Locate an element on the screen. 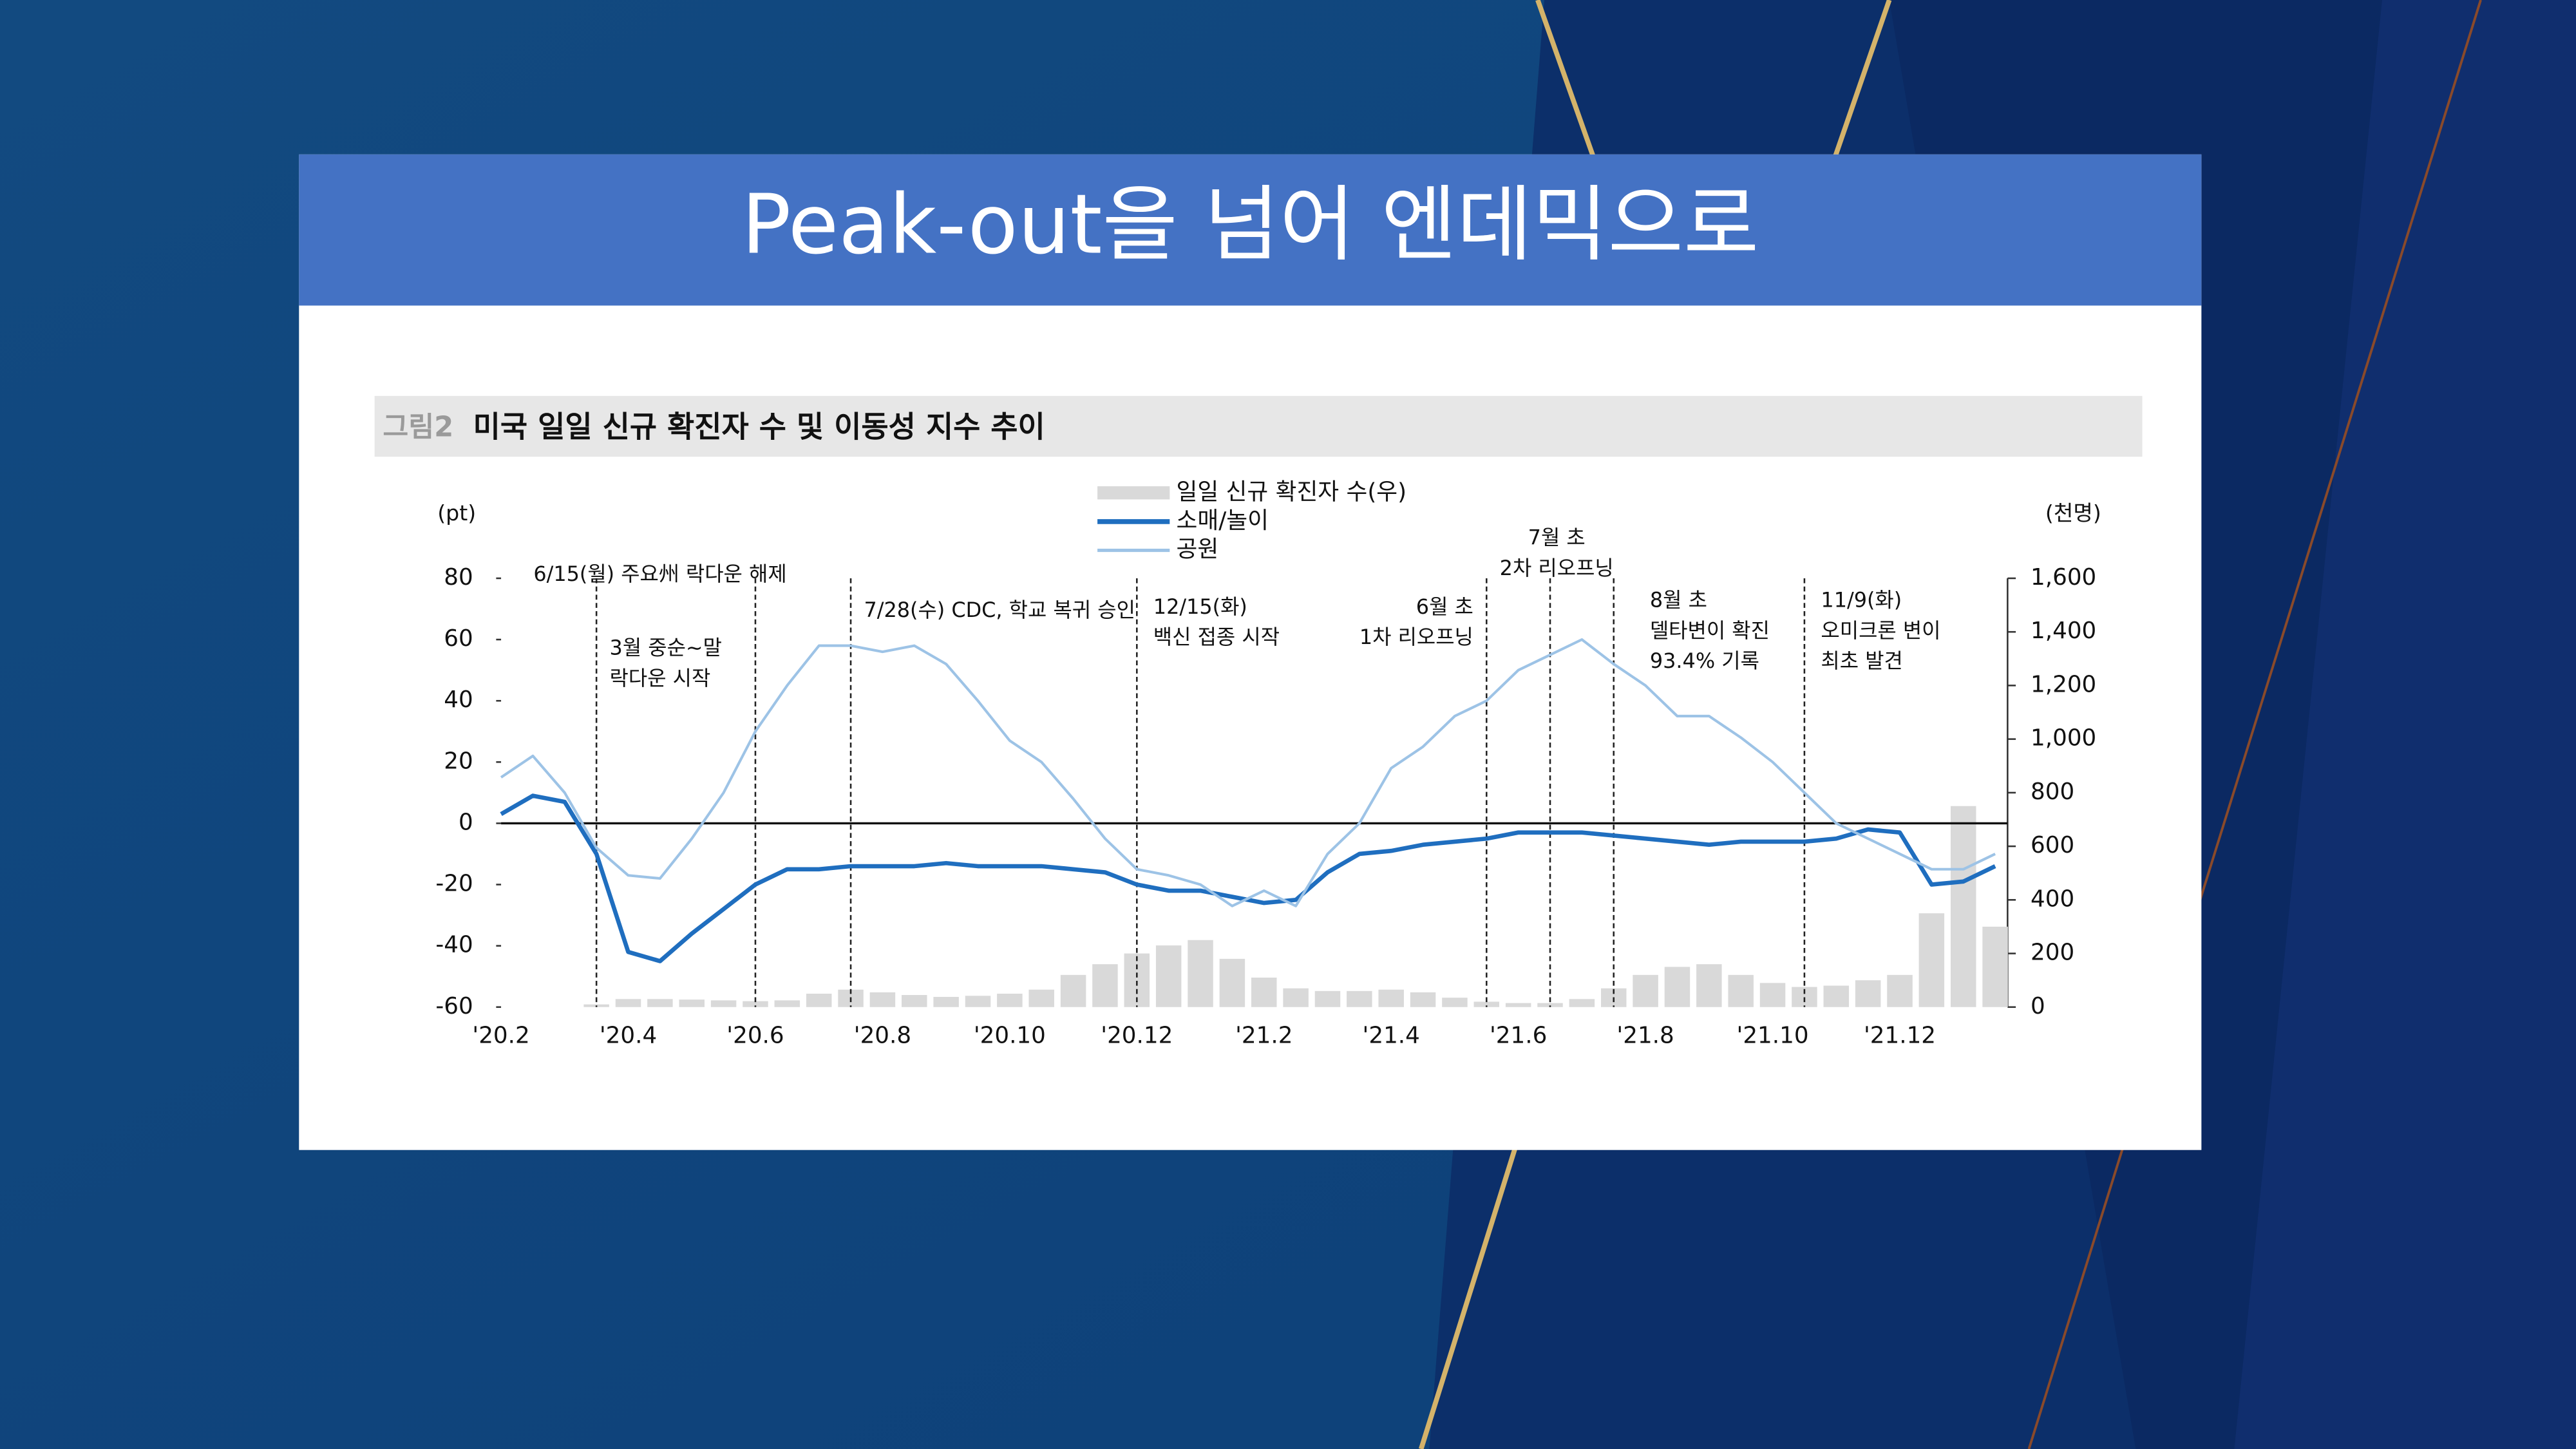 The image size is (2576, 1449). y2-tick-label: 1,600 is located at coordinates (2063, 577).